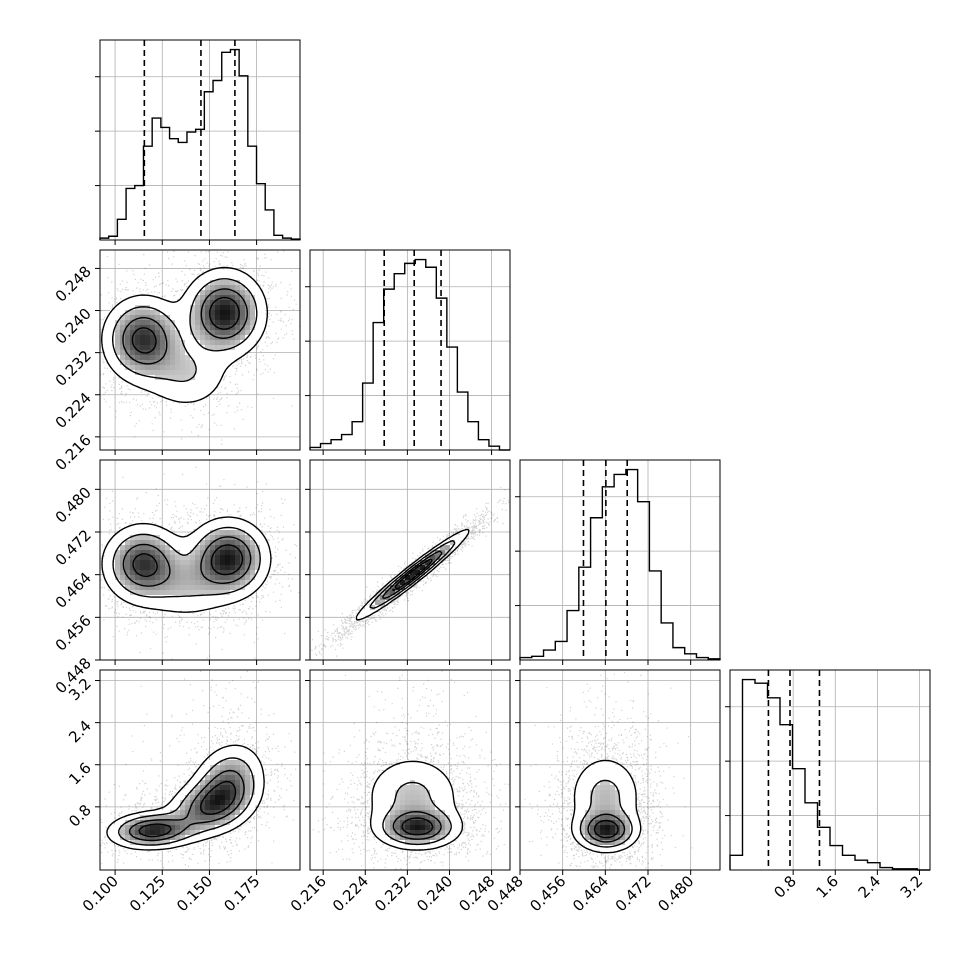  What do you see at coordinates (392, 893) in the screenshot?
I see `x-tick-label: 0.232` at bounding box center [392, 893].